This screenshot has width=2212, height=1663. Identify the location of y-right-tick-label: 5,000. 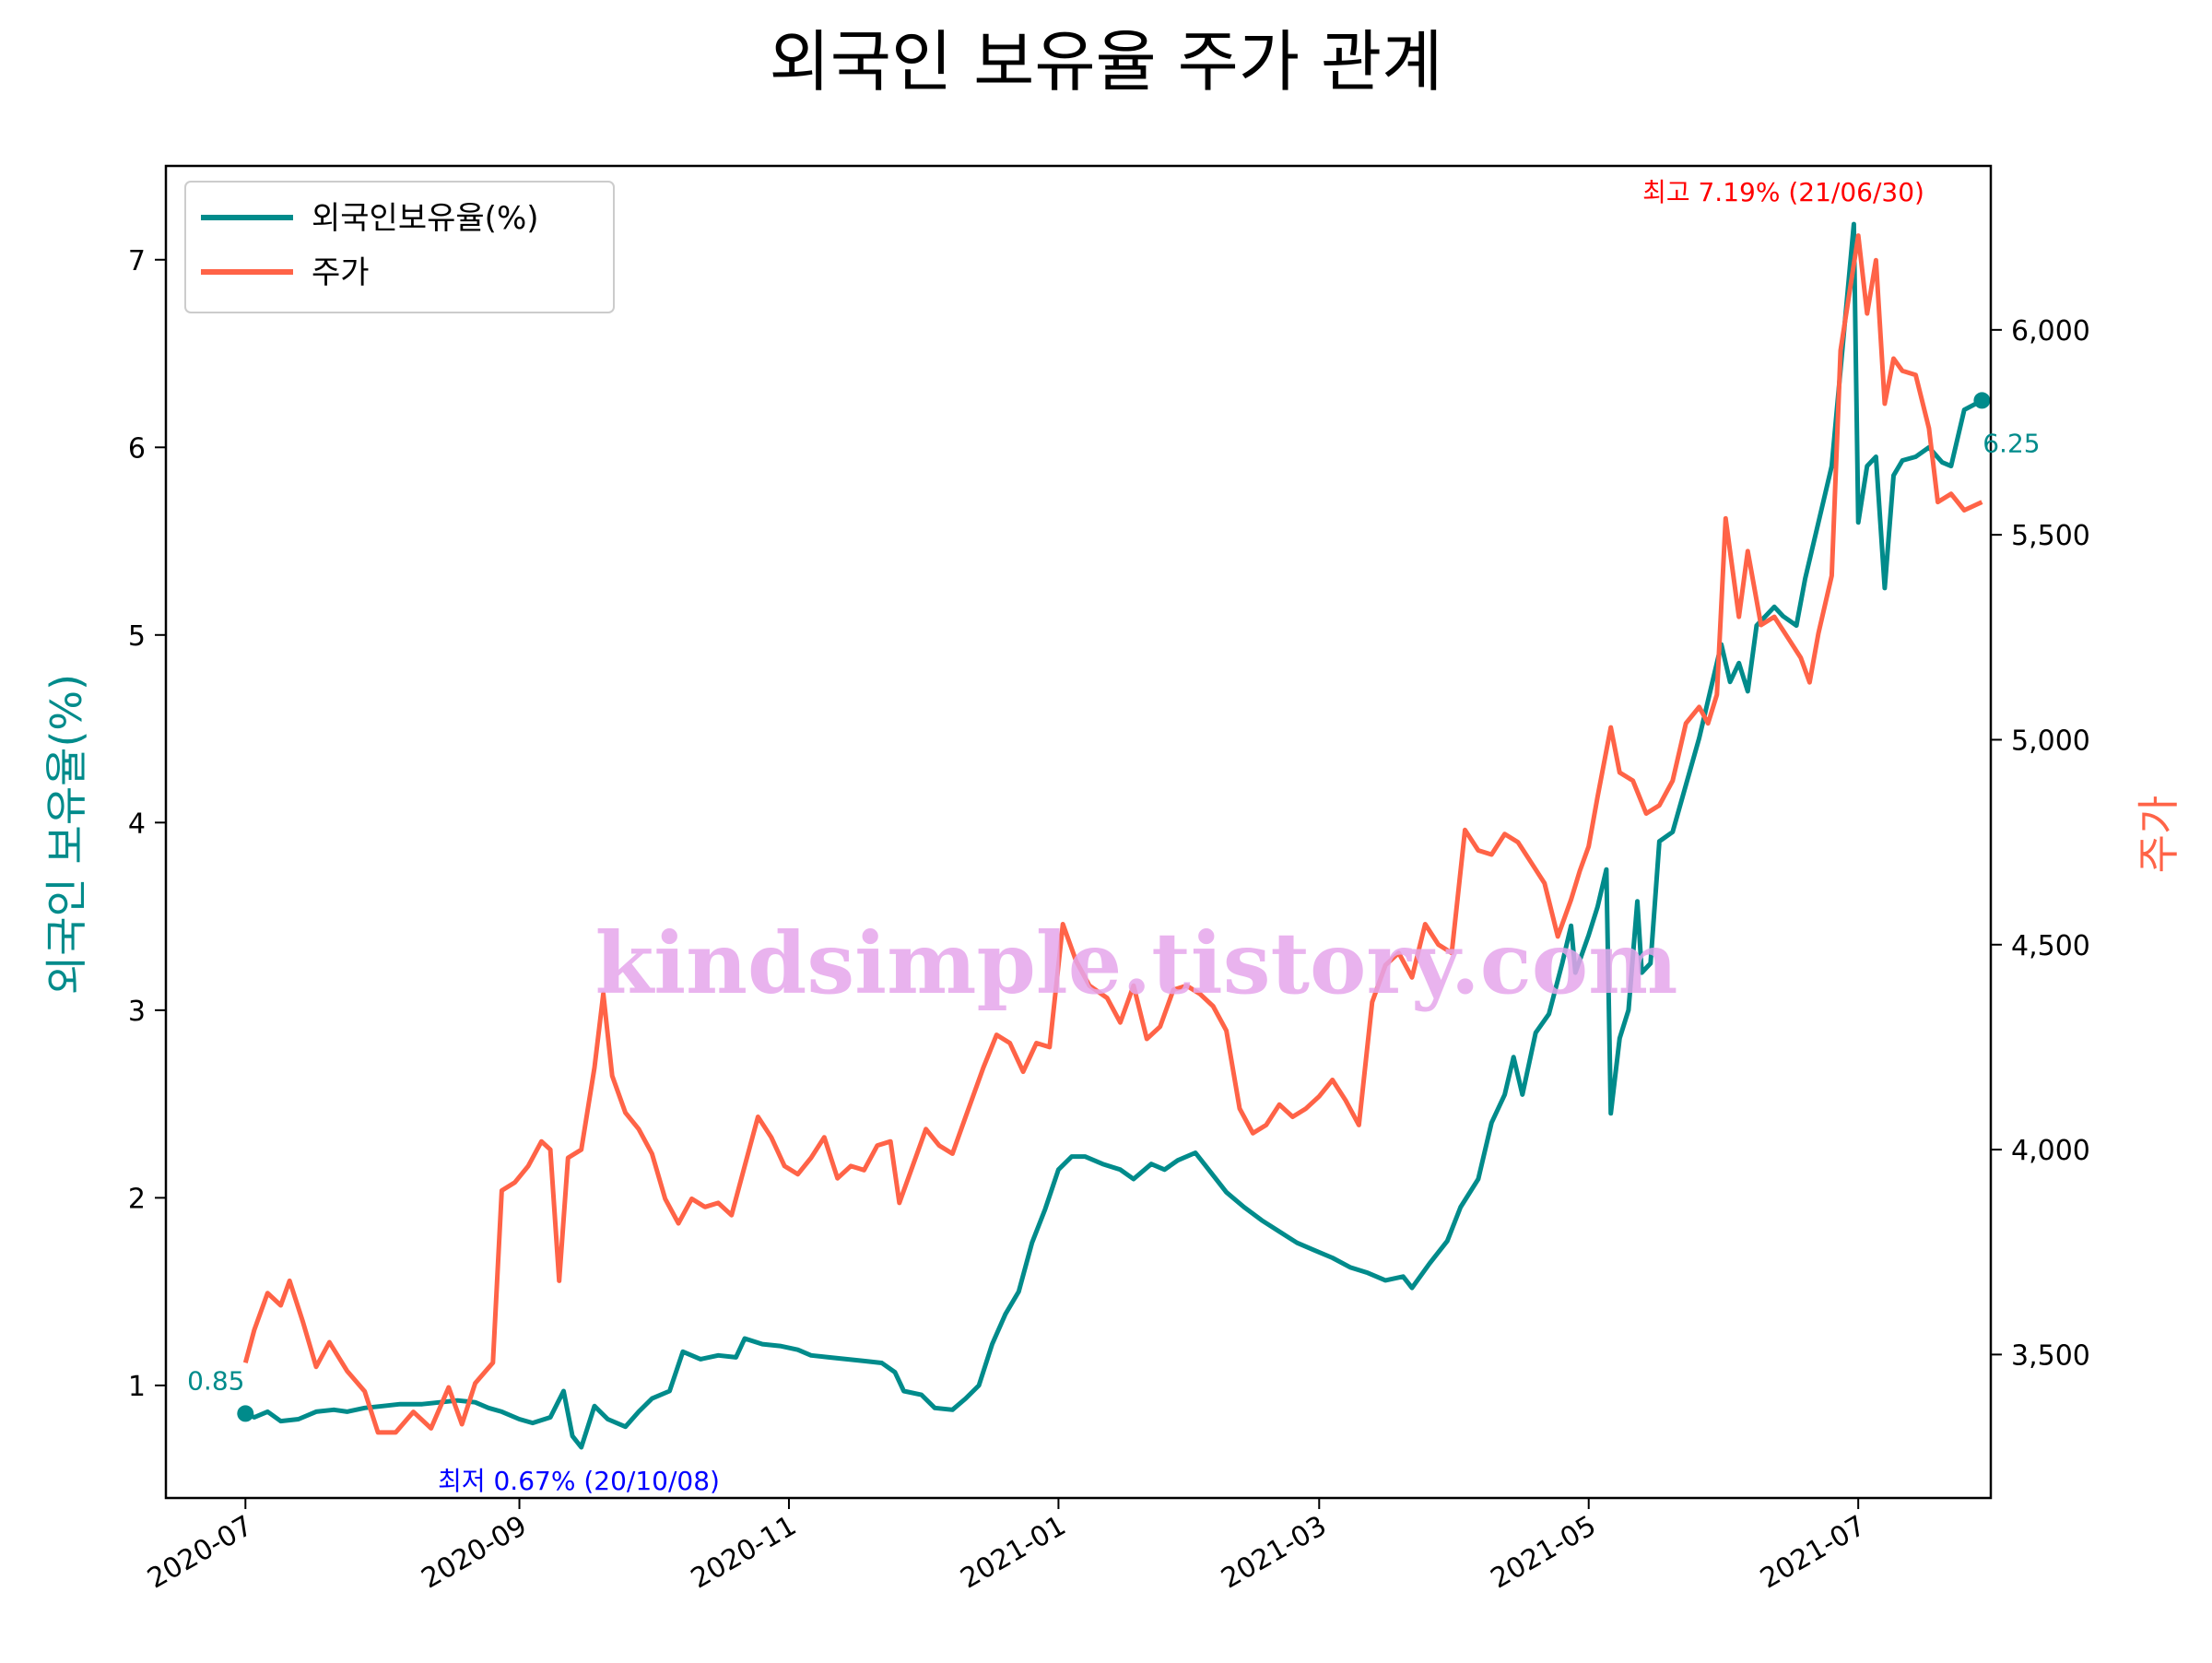
(2050, 741).